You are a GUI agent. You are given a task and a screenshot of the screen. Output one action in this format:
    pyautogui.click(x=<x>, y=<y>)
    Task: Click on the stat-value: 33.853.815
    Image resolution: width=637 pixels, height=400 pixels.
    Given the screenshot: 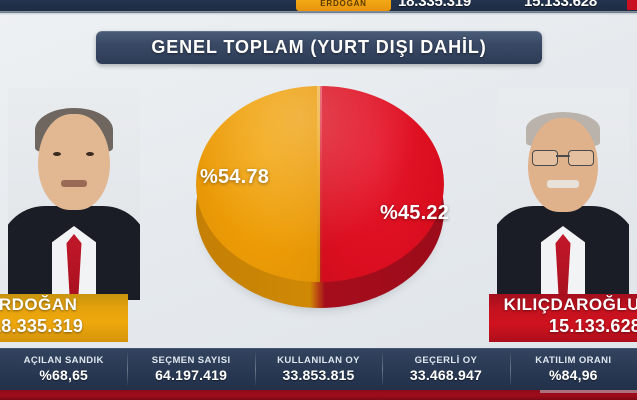 What is the action you would take?
    pyautogui.click(x=318, y=375)
    